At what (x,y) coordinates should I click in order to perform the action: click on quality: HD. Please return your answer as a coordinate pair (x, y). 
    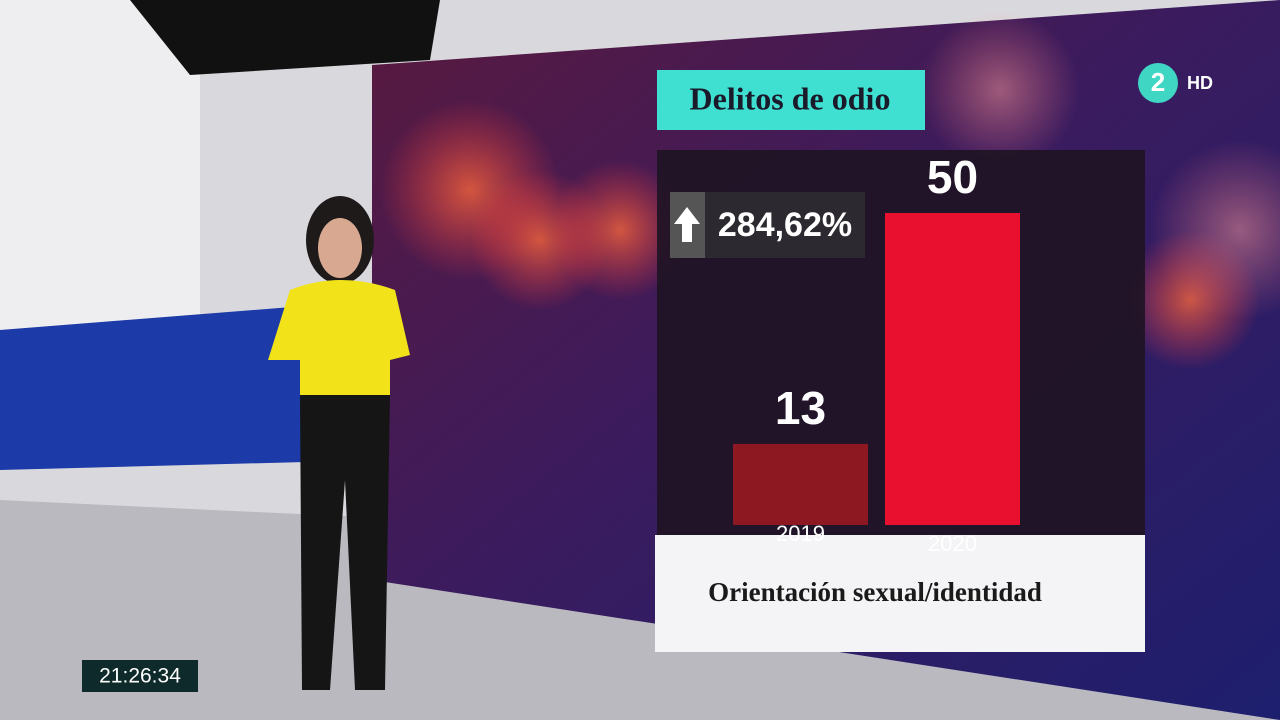
    Looking at the image, I should click on (1200, 83).